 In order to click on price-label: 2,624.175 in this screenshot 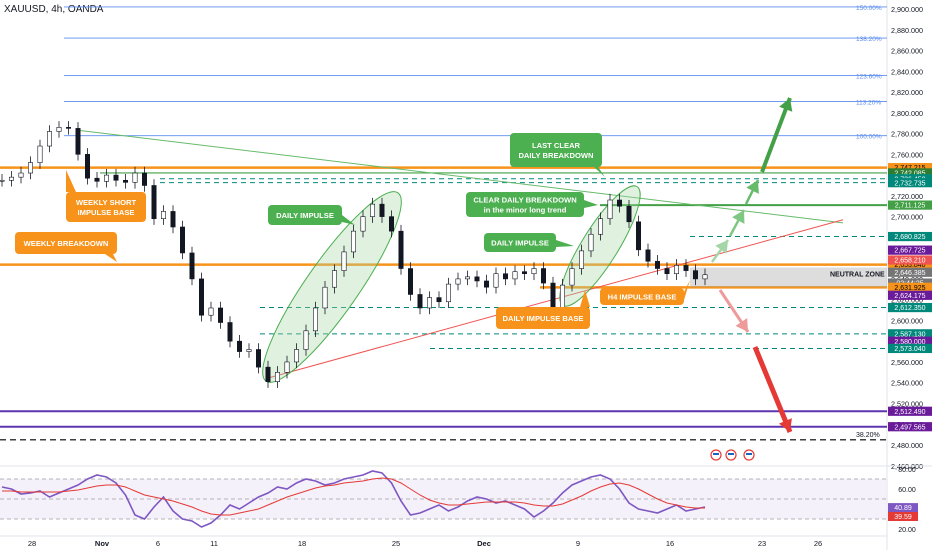, I will do `click(909, 296)`.